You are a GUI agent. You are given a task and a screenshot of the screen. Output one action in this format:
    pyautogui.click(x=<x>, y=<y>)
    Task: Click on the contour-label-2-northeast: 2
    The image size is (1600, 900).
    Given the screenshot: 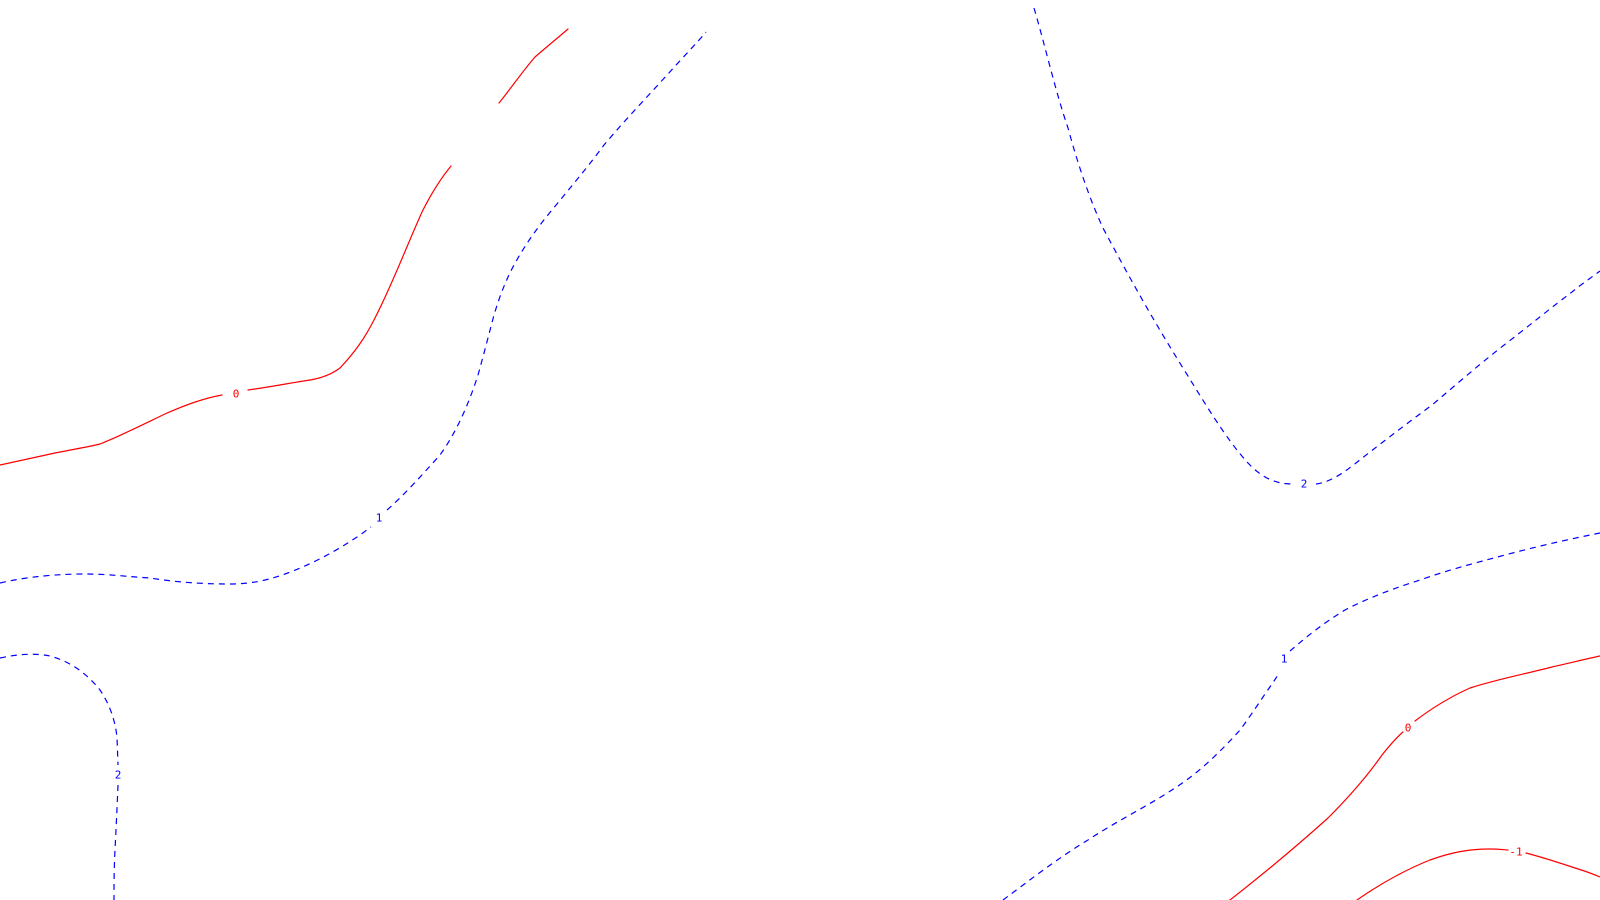 What is the action you would take?
    pyautogui.click(x=1304, y=484)
    